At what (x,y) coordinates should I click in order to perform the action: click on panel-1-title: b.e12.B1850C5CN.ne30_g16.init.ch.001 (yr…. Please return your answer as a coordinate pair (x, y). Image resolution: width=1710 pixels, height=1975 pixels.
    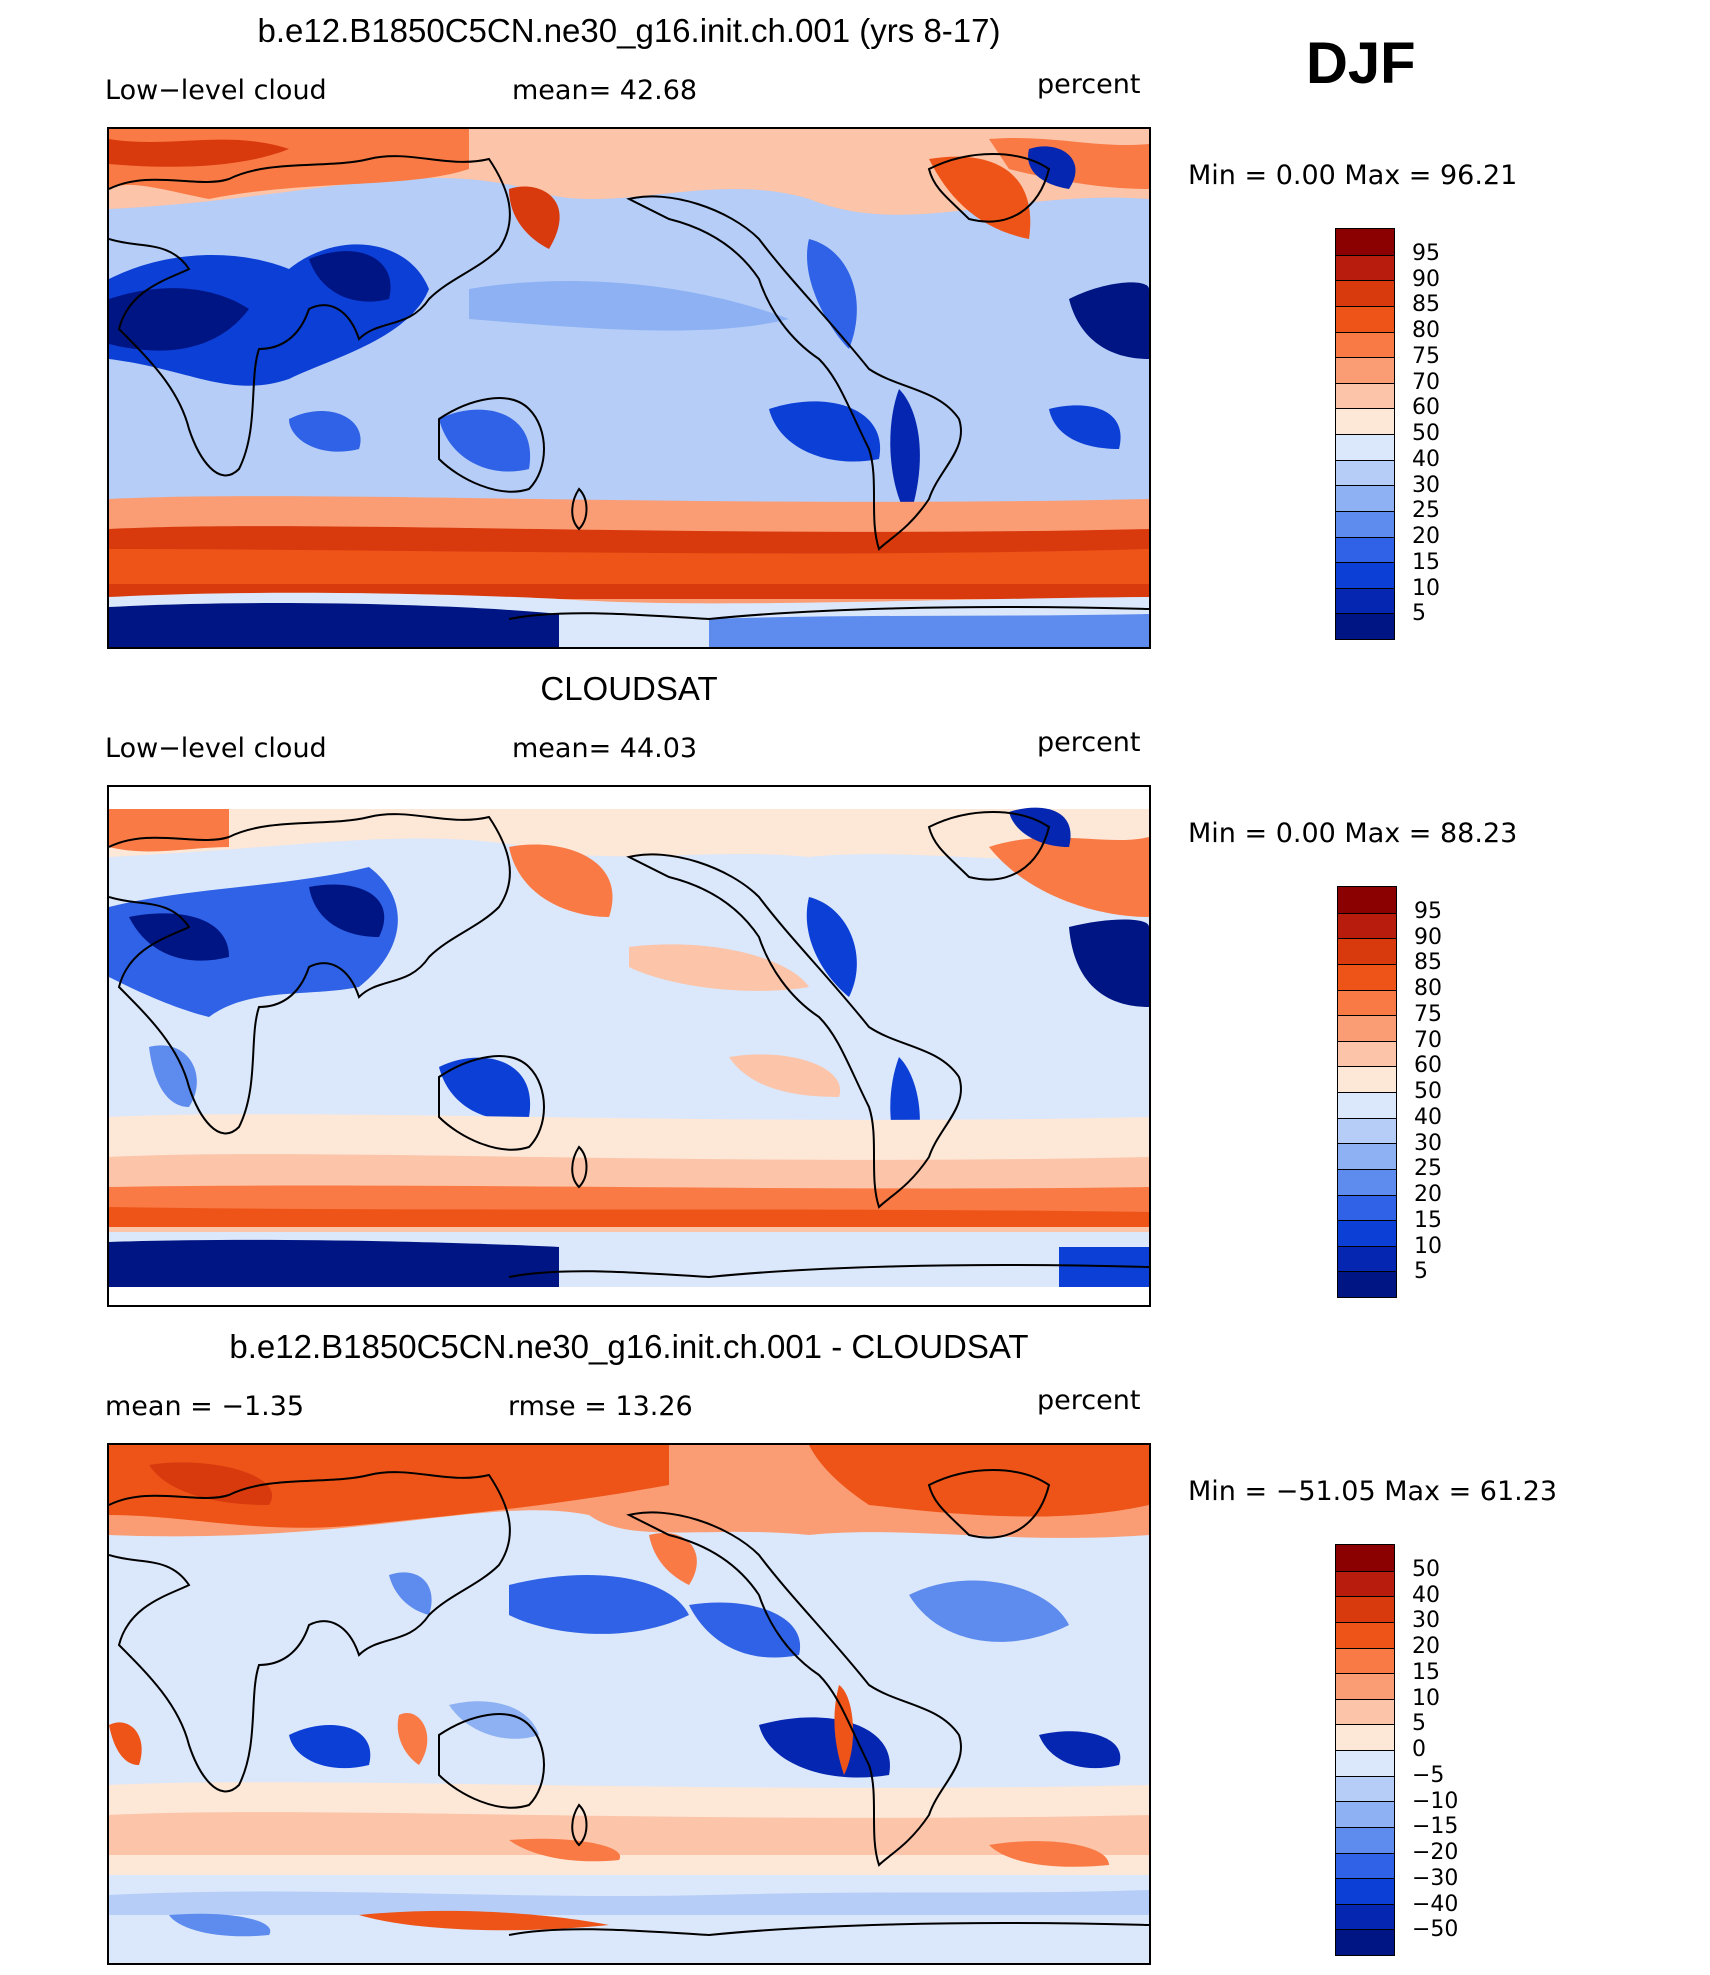
    Looking at the image, I should click on (629, 30).